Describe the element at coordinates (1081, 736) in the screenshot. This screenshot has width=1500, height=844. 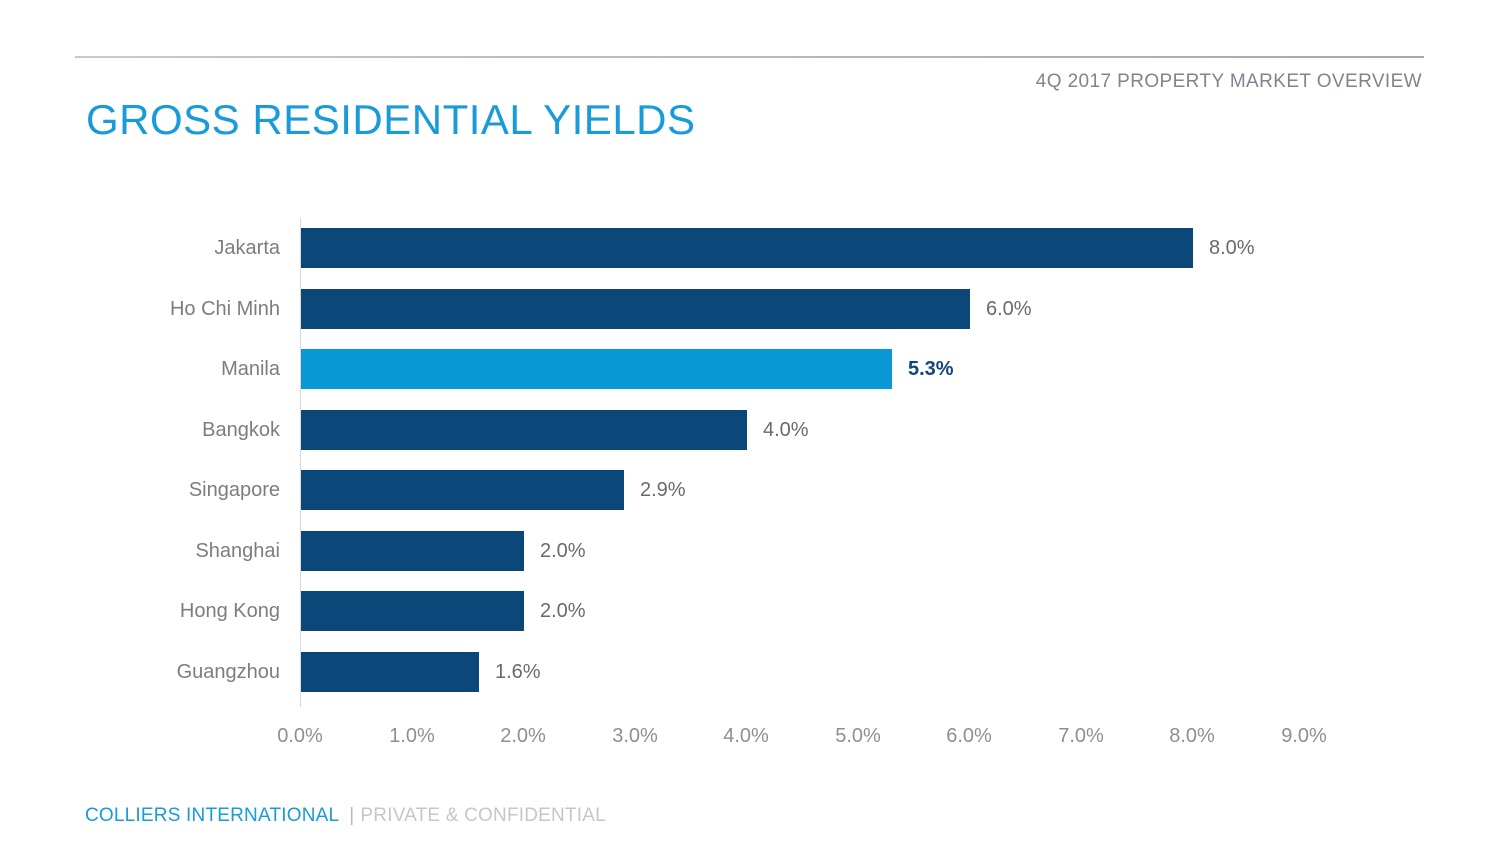
I see `x-axis-tick-label: 7.0%` at that location.